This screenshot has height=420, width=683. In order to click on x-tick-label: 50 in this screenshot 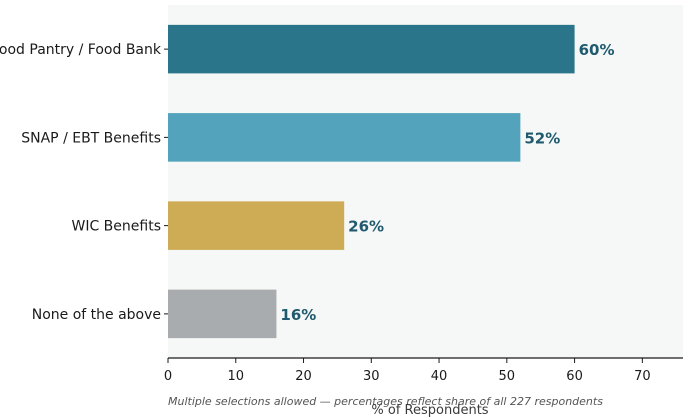, I will do `click(507, 376)`.